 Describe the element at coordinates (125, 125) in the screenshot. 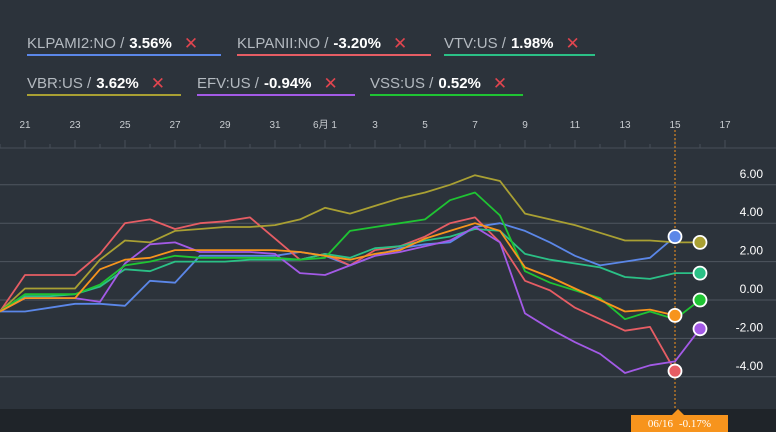

I see `x-tick-label: 25` at that location.